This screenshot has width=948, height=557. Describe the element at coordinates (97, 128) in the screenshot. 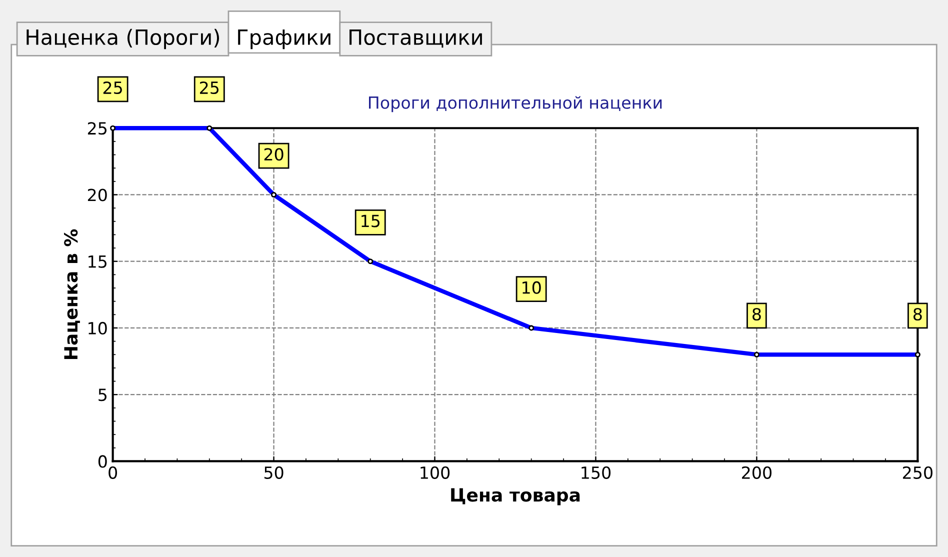

I see `y-tick-label: 25` at that location.